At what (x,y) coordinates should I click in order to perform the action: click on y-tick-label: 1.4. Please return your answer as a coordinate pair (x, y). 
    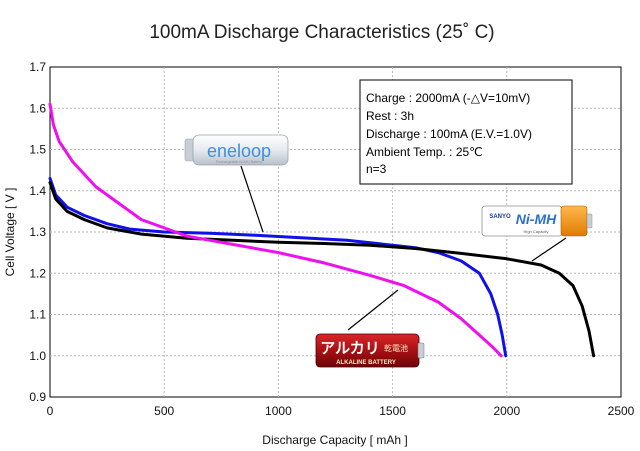
    Looking at the image, I should click on (37, 191).